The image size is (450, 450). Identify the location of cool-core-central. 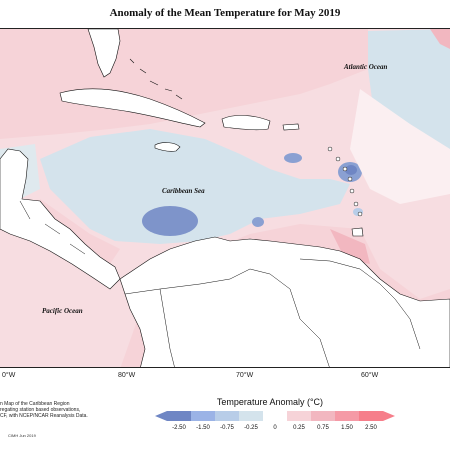
(170, 221).